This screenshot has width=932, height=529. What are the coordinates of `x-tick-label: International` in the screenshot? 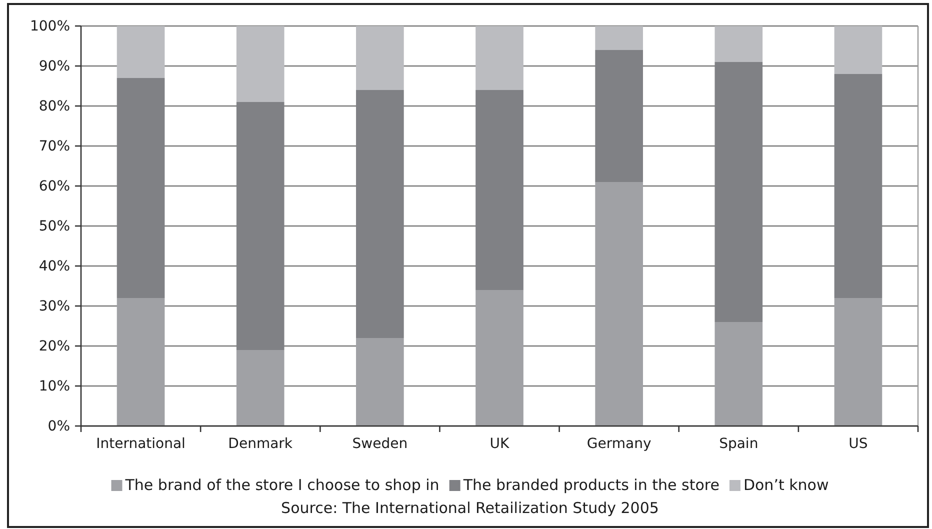 It's located at (141, 444).